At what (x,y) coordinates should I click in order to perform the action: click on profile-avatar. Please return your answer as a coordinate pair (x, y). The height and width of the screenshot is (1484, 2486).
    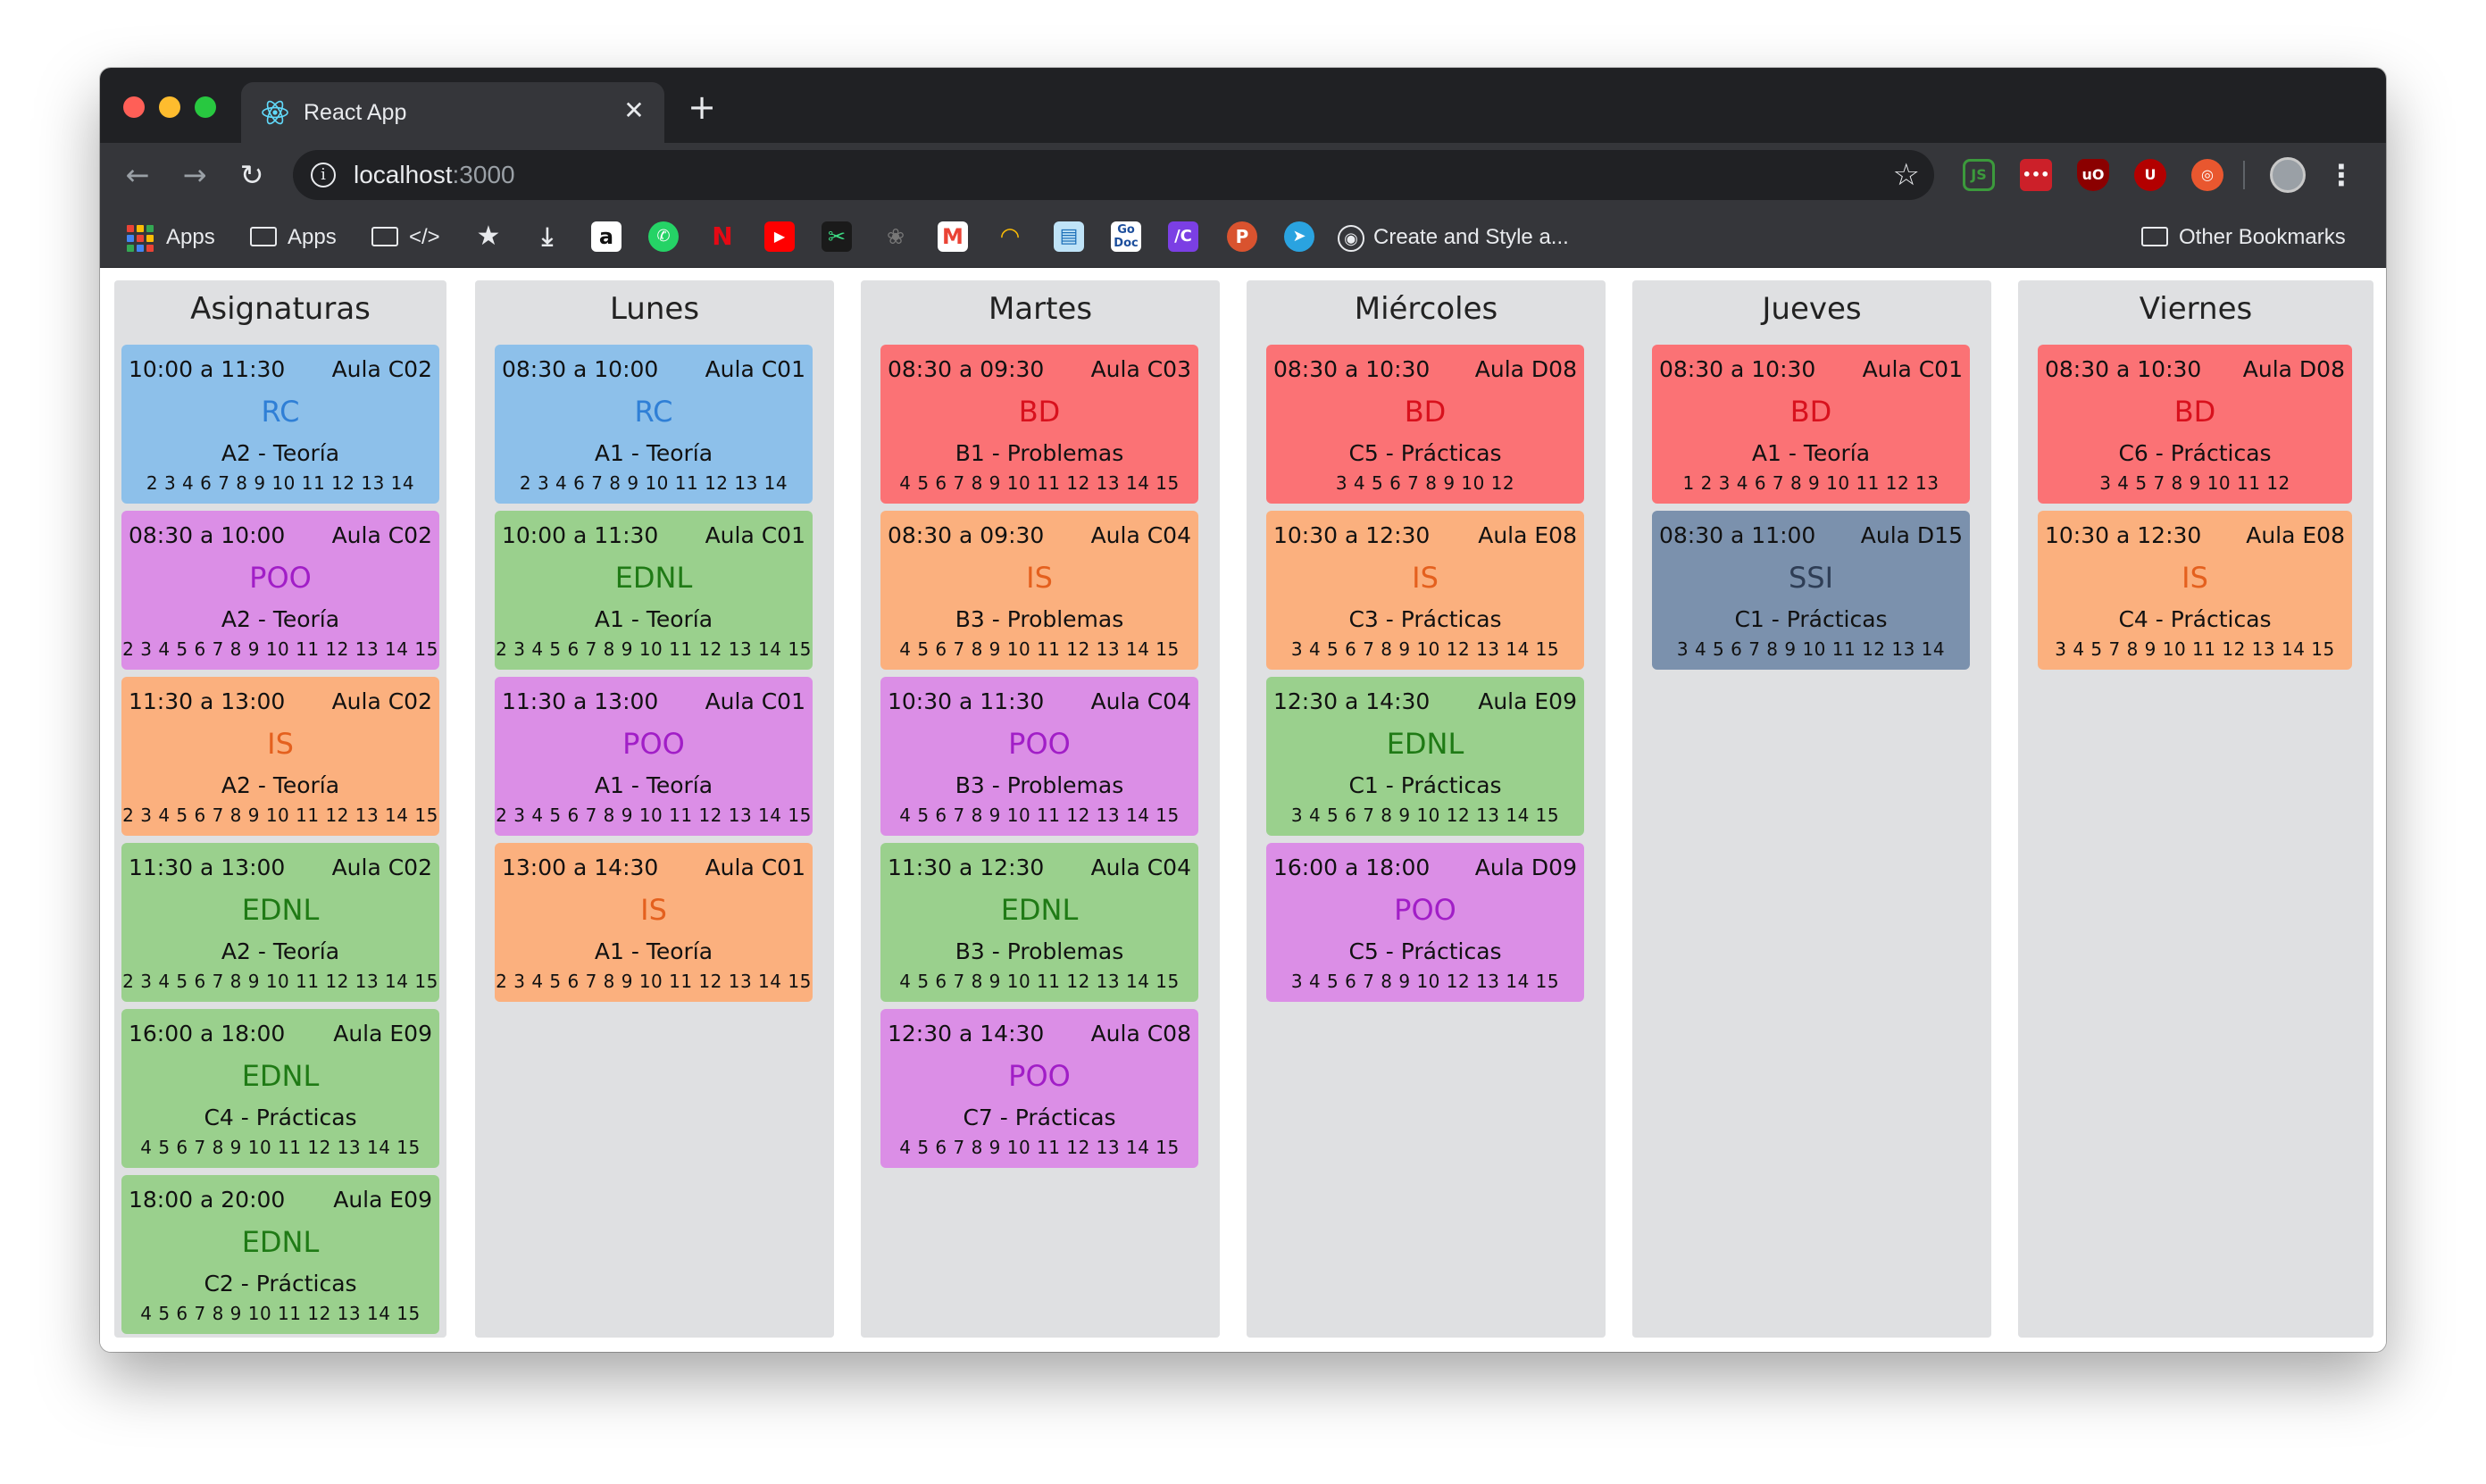
    Looking at the image, I should click on (2288, 175).